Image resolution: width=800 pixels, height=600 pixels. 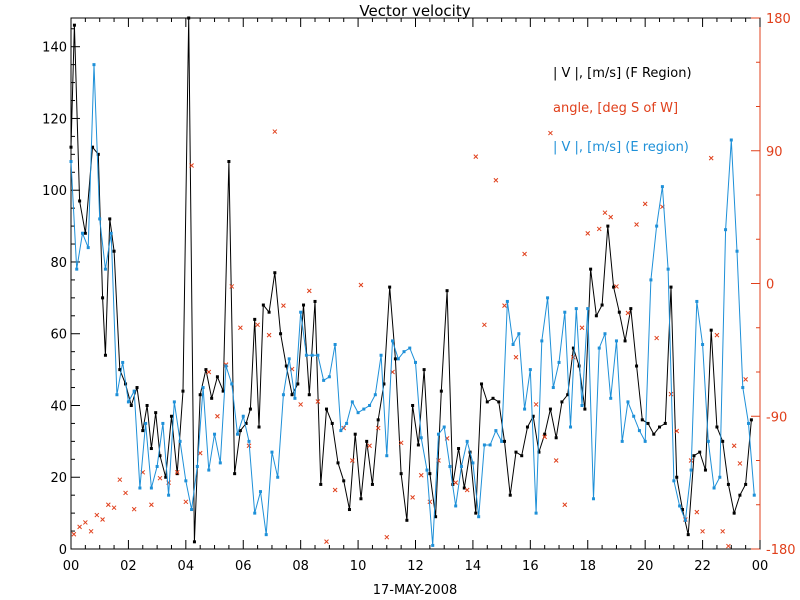 I want to click on legend-f-region: | V |, [m/s] (F Region), so click(x=622, y=73).